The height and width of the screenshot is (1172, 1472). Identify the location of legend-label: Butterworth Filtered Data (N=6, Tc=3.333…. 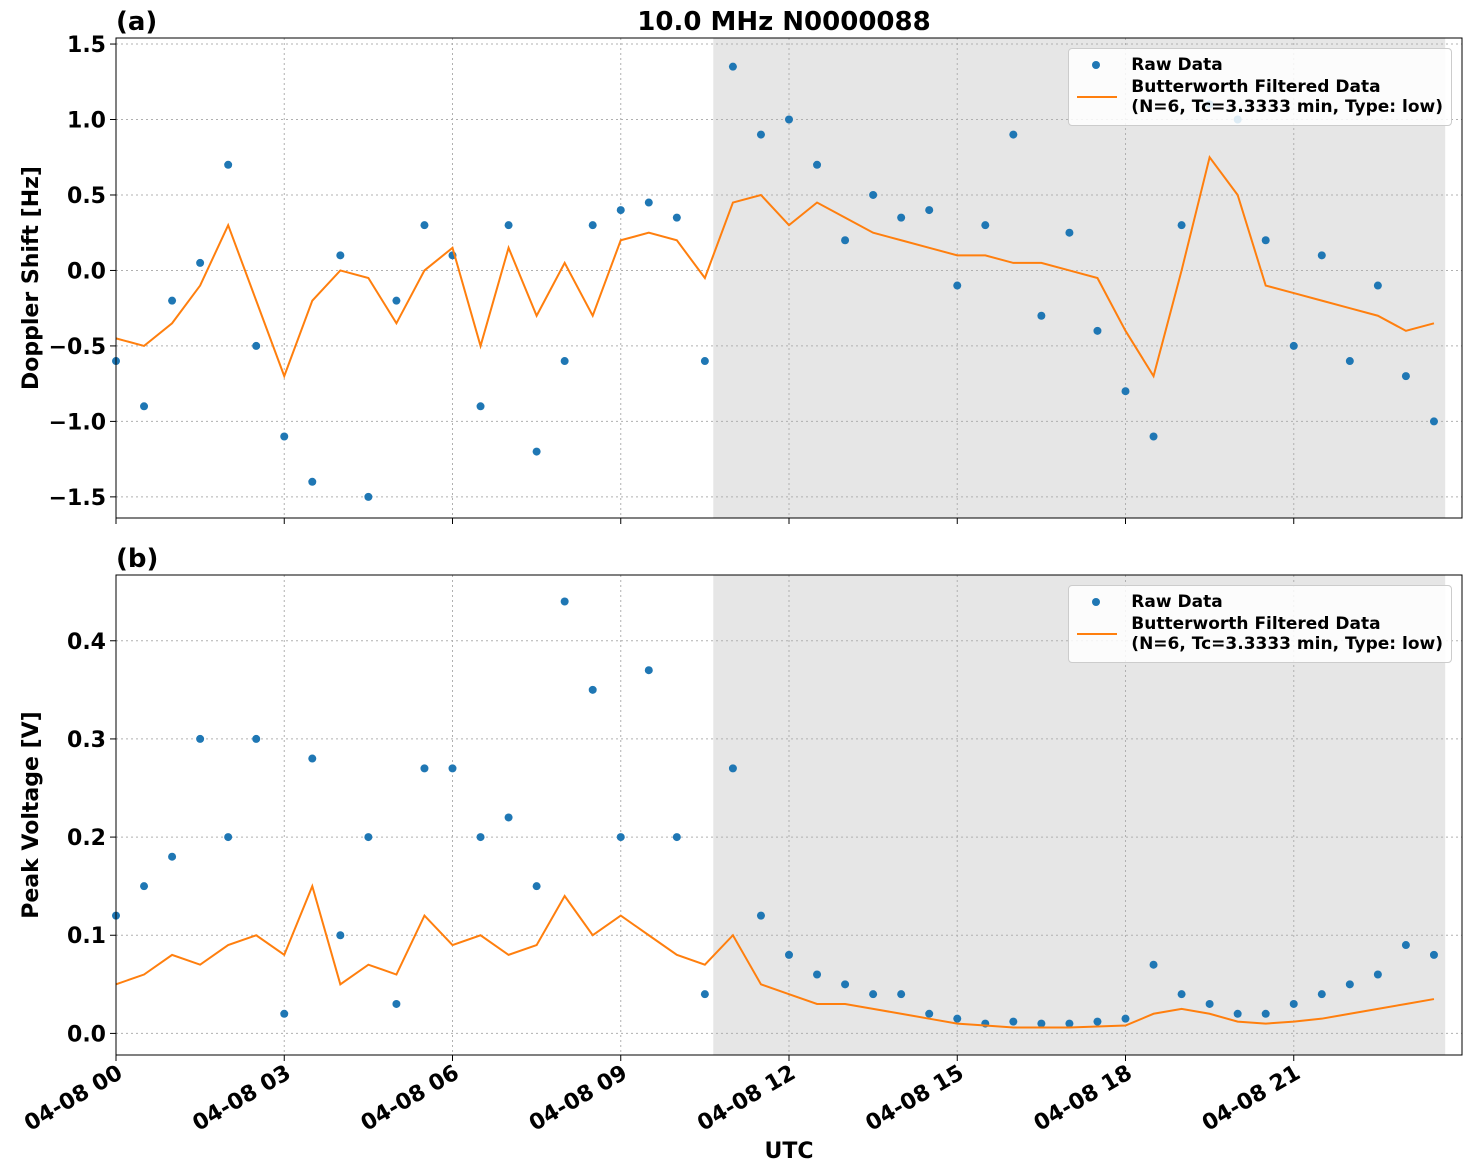
(1287, 634).